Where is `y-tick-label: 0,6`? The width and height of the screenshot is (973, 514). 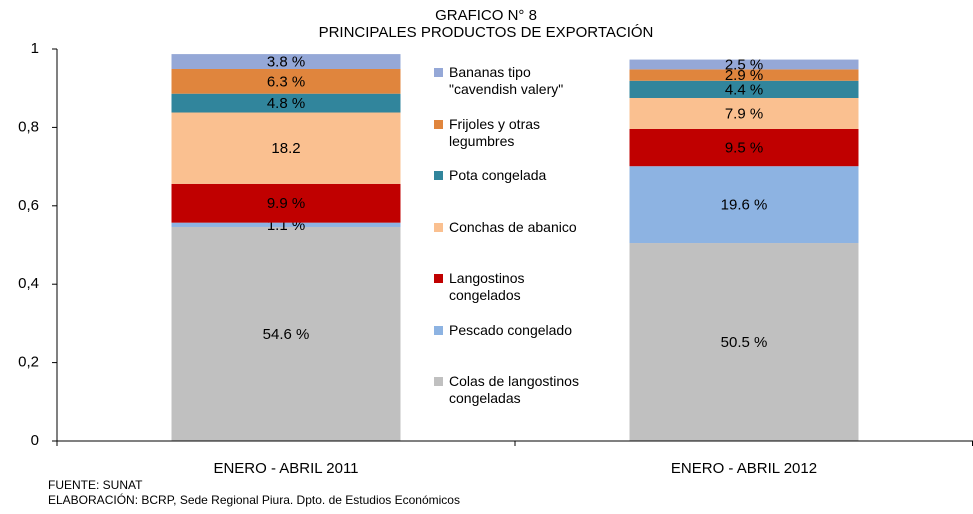
y-tick-label: 0,6 is located at coordinates (28, 205).